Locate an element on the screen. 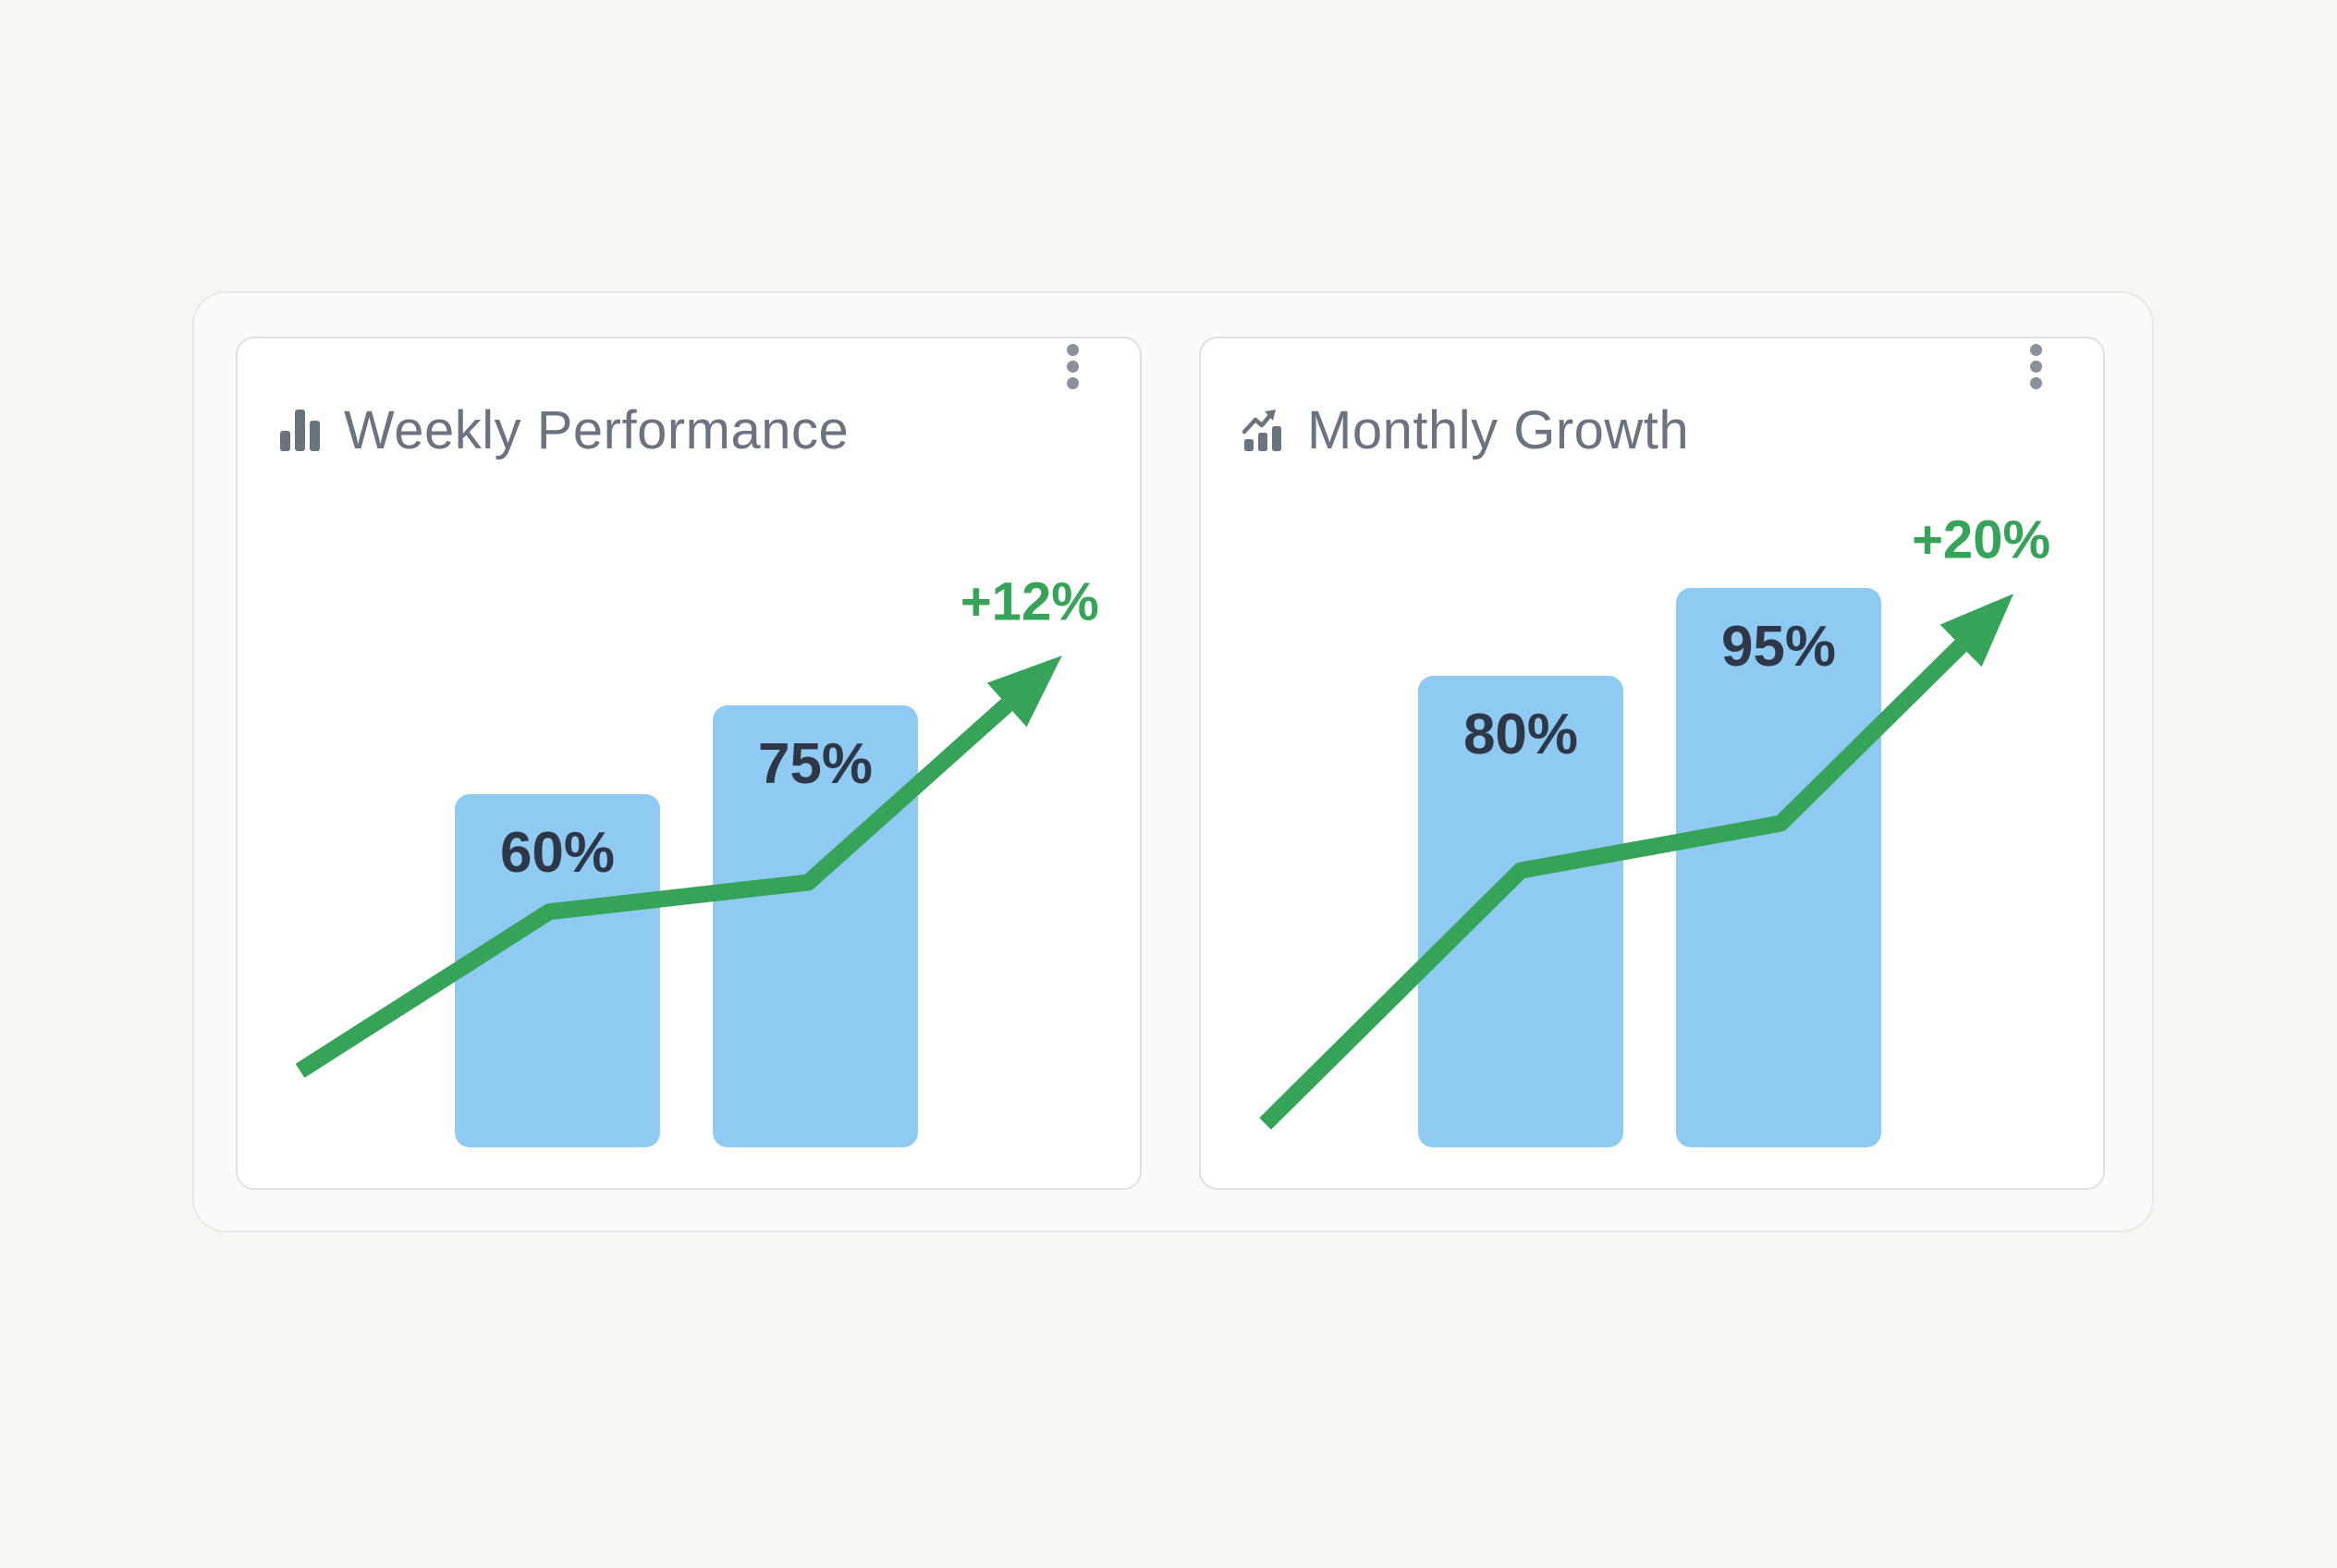 The width and height of the screenshot is (2337, 1568). card-header: Monthly Growth is located at coordinates (1652, 431).